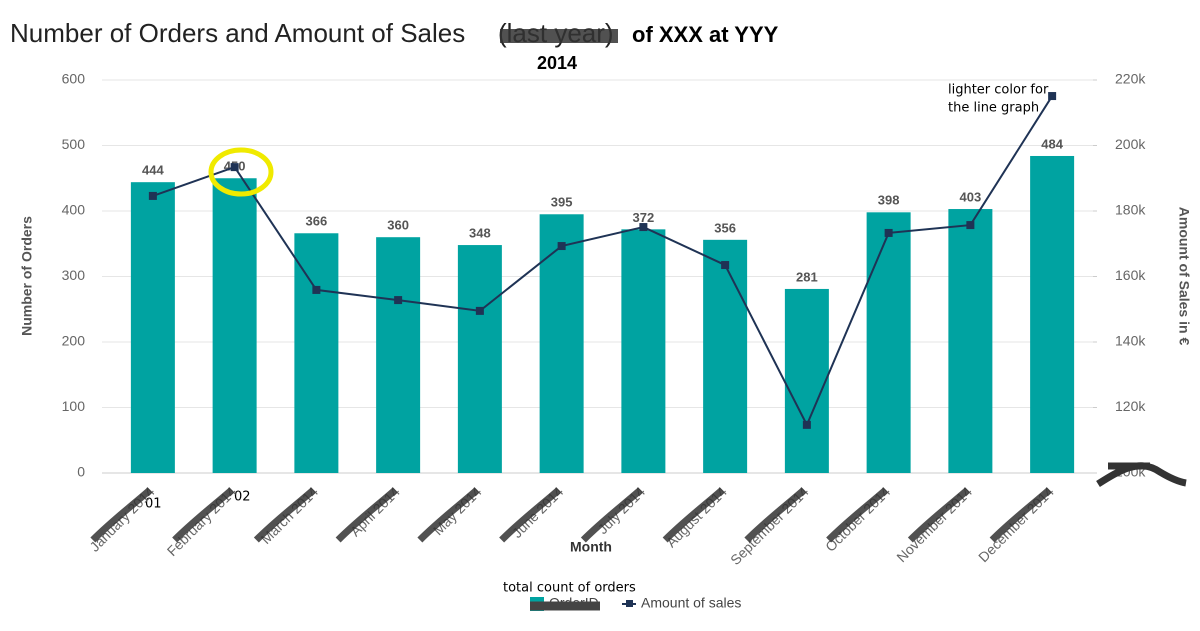  I want to click on highlight-circle, so click(241, 172).